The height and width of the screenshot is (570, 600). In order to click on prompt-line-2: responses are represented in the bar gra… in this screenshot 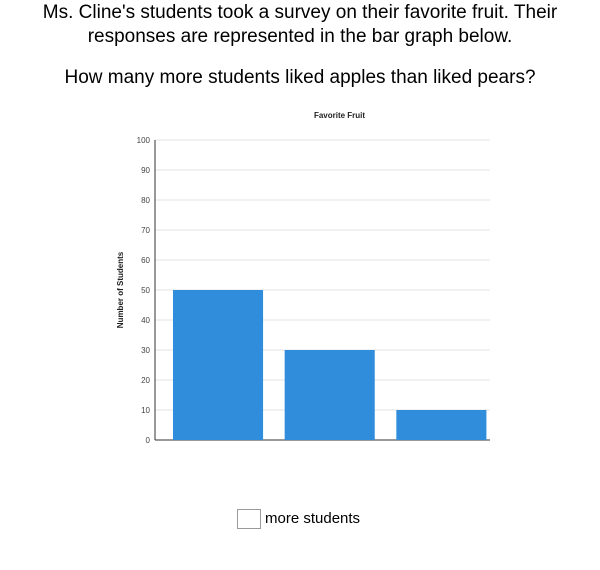, I will do `click(300, 36)`.